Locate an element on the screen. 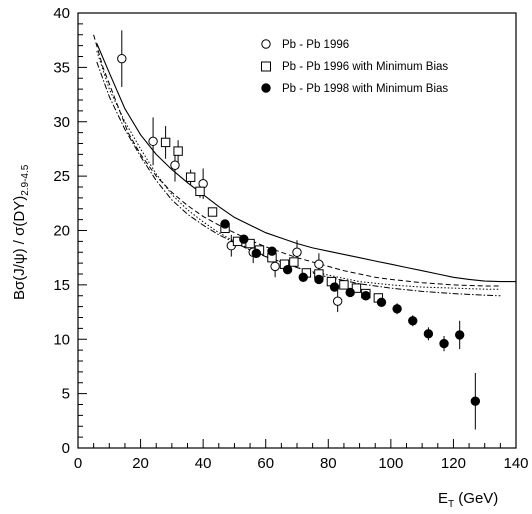 The width and height of the screenshot is (532, 514). y-tick-label: 35 is located at coordinates (61, 67).